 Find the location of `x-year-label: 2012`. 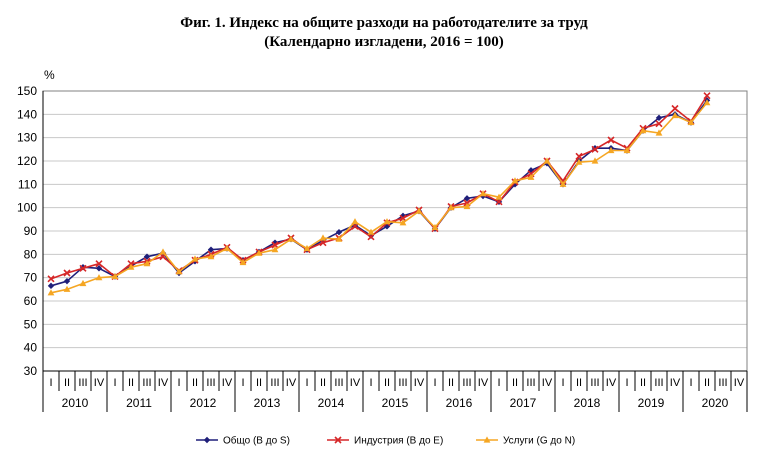

x-year-label: 2012 is located at coordinates (203, 403).